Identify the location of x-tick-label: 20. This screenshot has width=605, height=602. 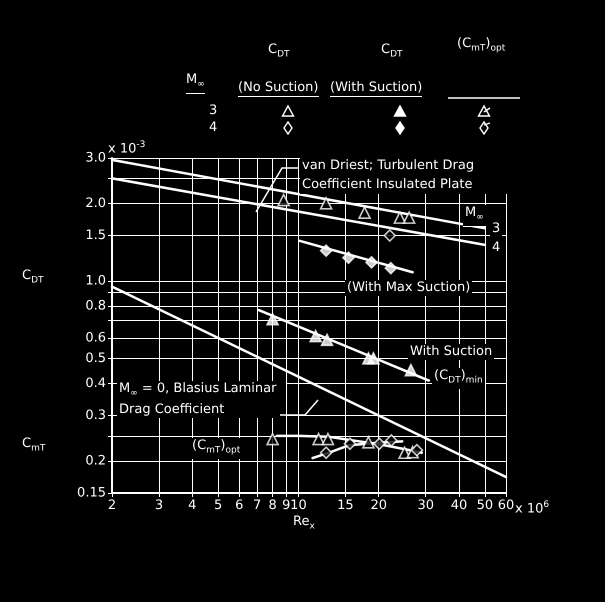
(379, 505).